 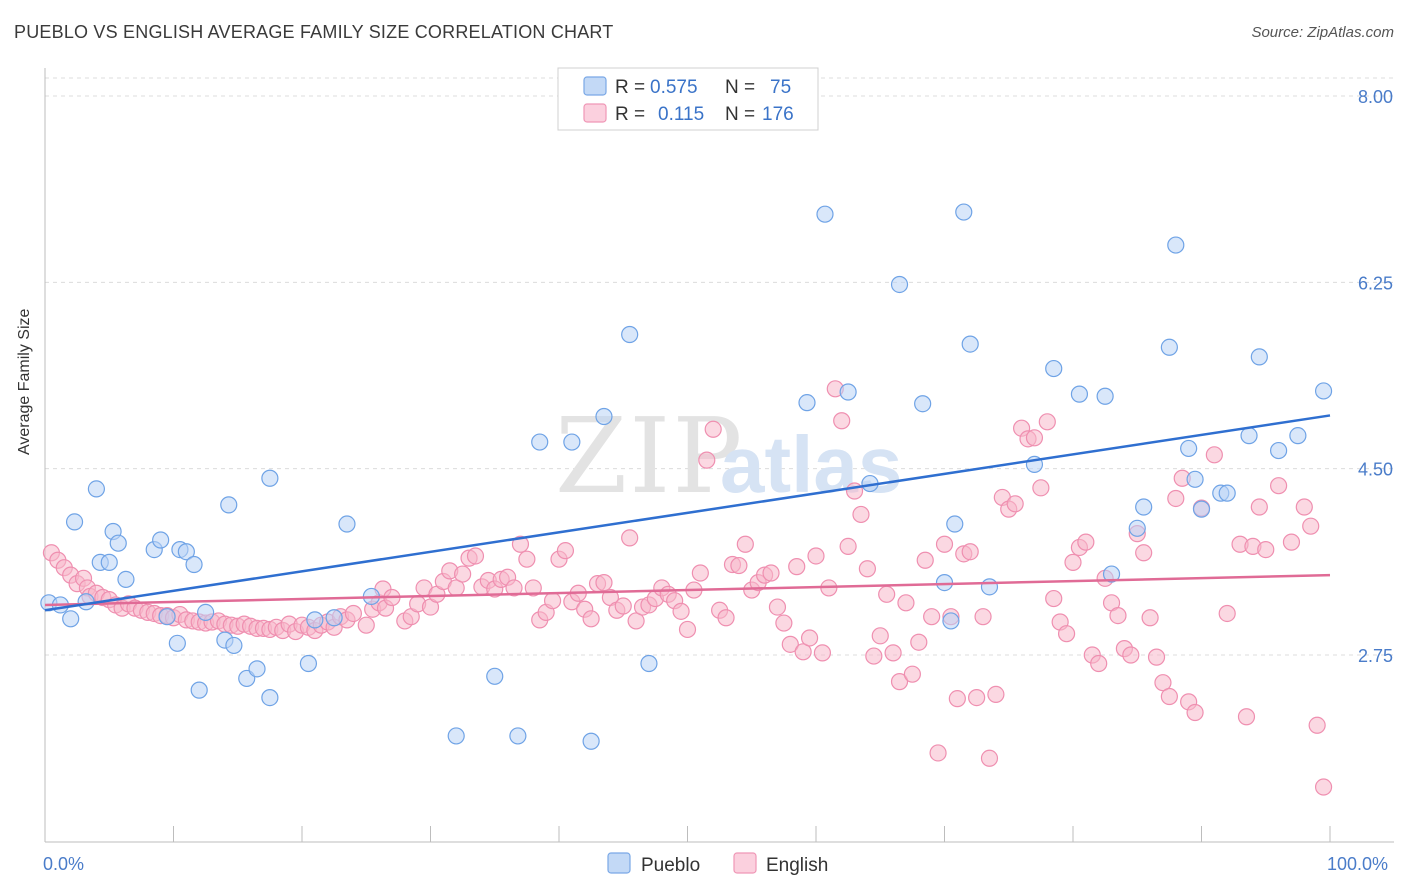 What do you see at coordinates (1375, 656) in the screenshot?
I see `y-tick-label-0: 2.75` at bounding box center [1375, 656].